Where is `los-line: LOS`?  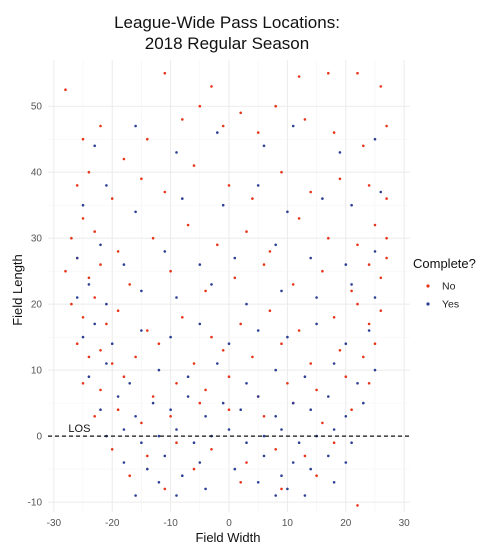 los-line: LOS is located at coordinates (229, 430).